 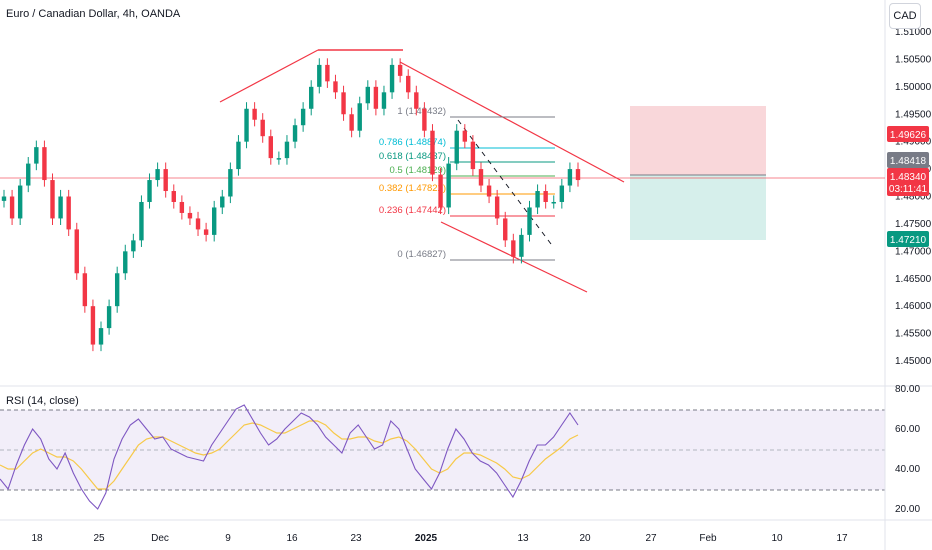 I want to click on rsi-tick-label: 60.00, so click(x=907, y=429).